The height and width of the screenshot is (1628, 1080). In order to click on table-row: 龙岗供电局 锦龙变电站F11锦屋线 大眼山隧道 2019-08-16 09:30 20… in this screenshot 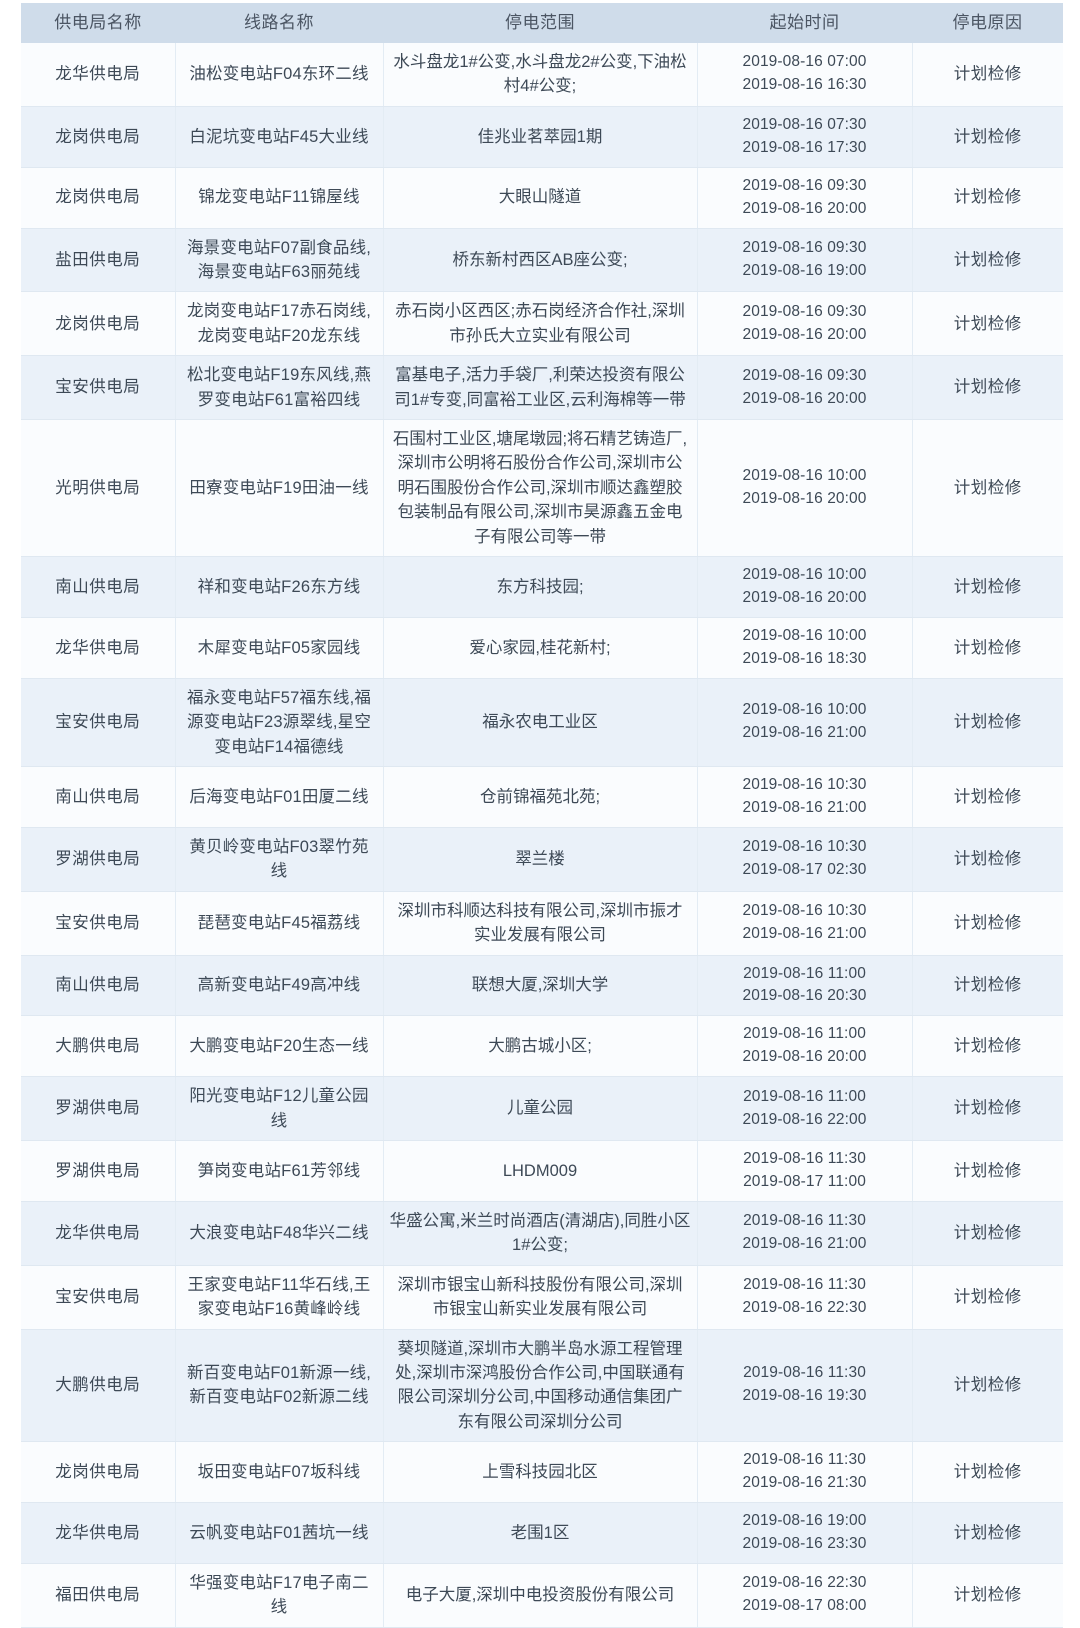, I will do `click(542, 198)`.